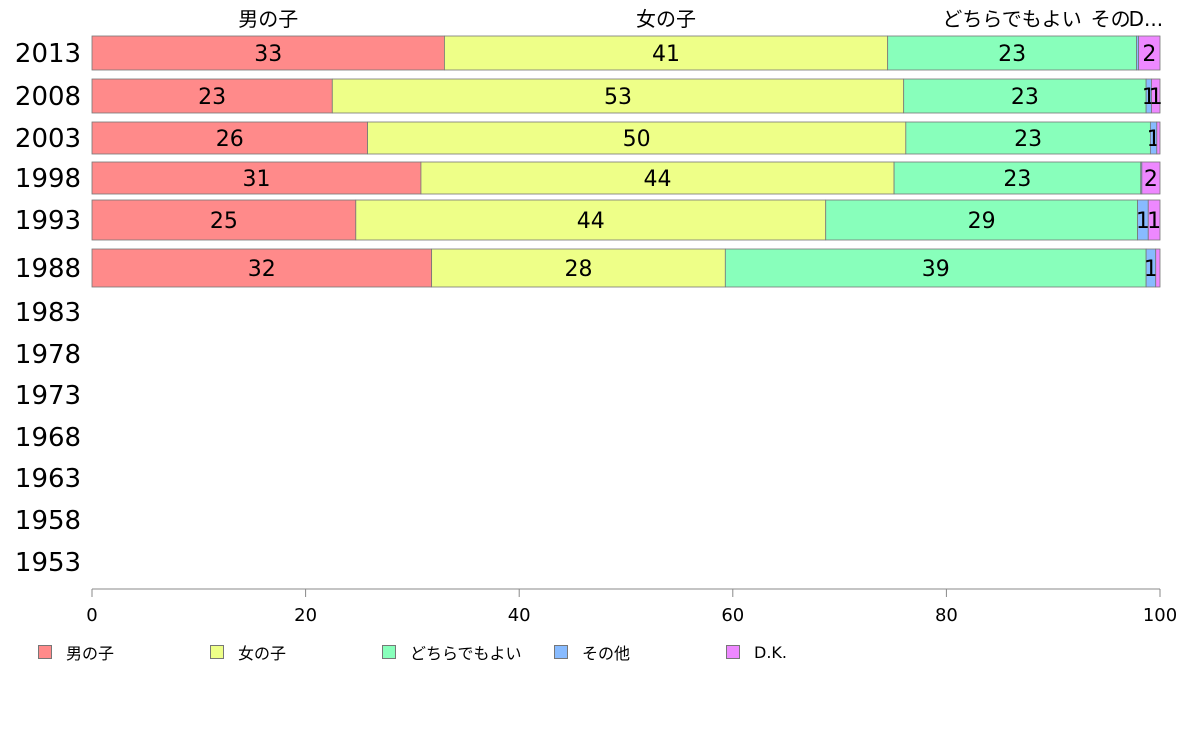 This screenshot has width=1188, height=736. I want to click on data-label-2013-series-1: 41, so click(666, 54).